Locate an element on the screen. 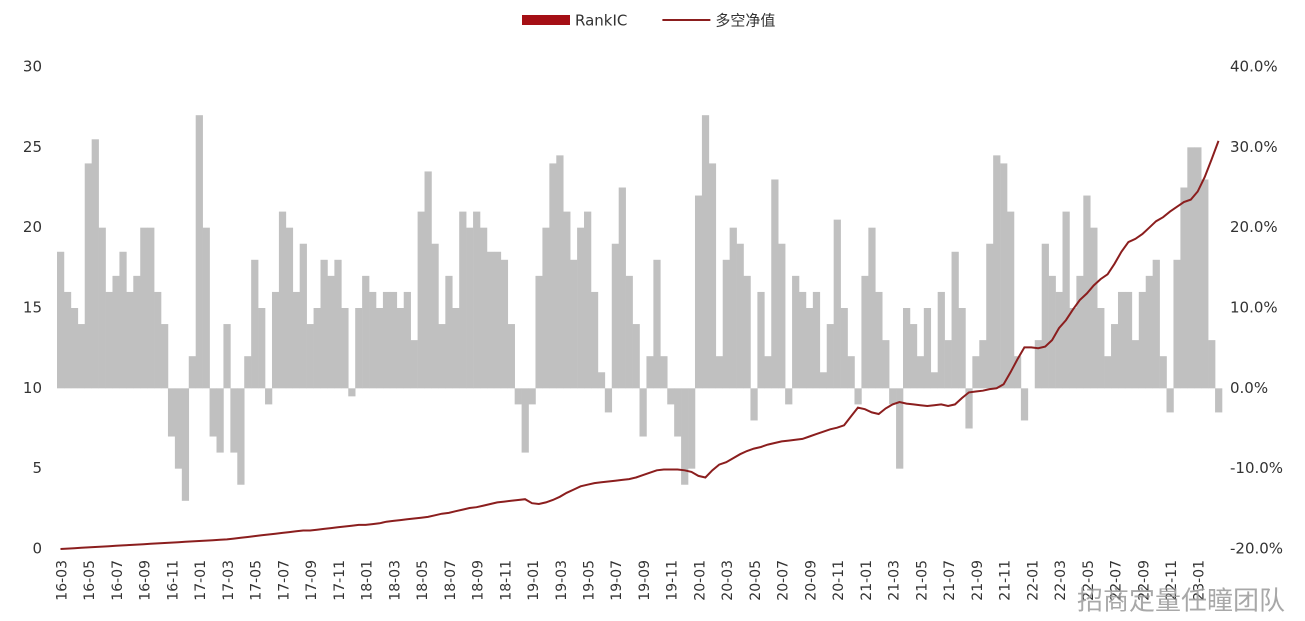 This screenshot has width=1305, height=621. x-tick-label: 20-07 is located at coordinates (784, 580).